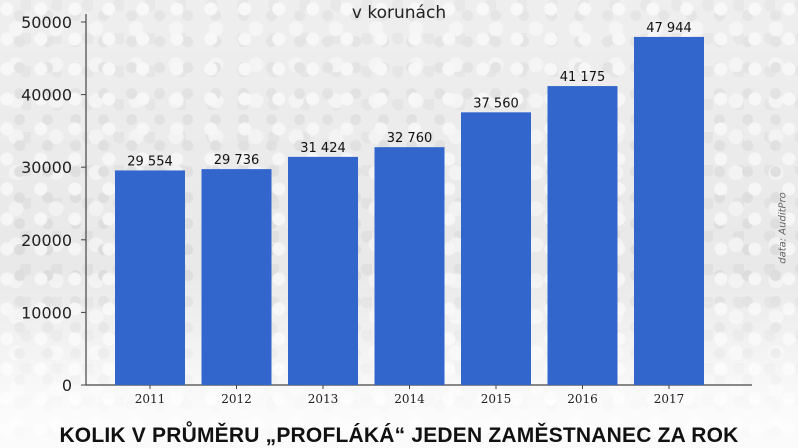  What do you see at coordinates (399, 13) in the screenshot?
I see `chart-subtitle: v korunách` at bounding box center [399, 13].